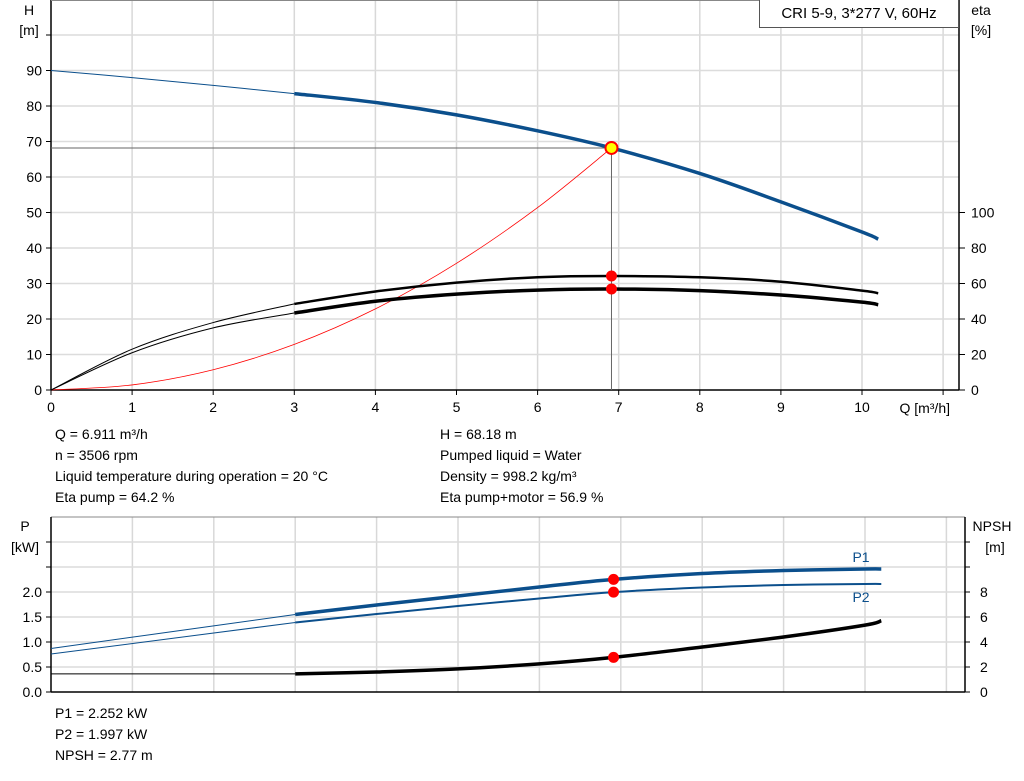 This screenshot has width=1024, height=781. What do you see at coordinates (34, 106) in the screenshot?
I see `y-tick-label: 80` at bounding box center [34, 106].